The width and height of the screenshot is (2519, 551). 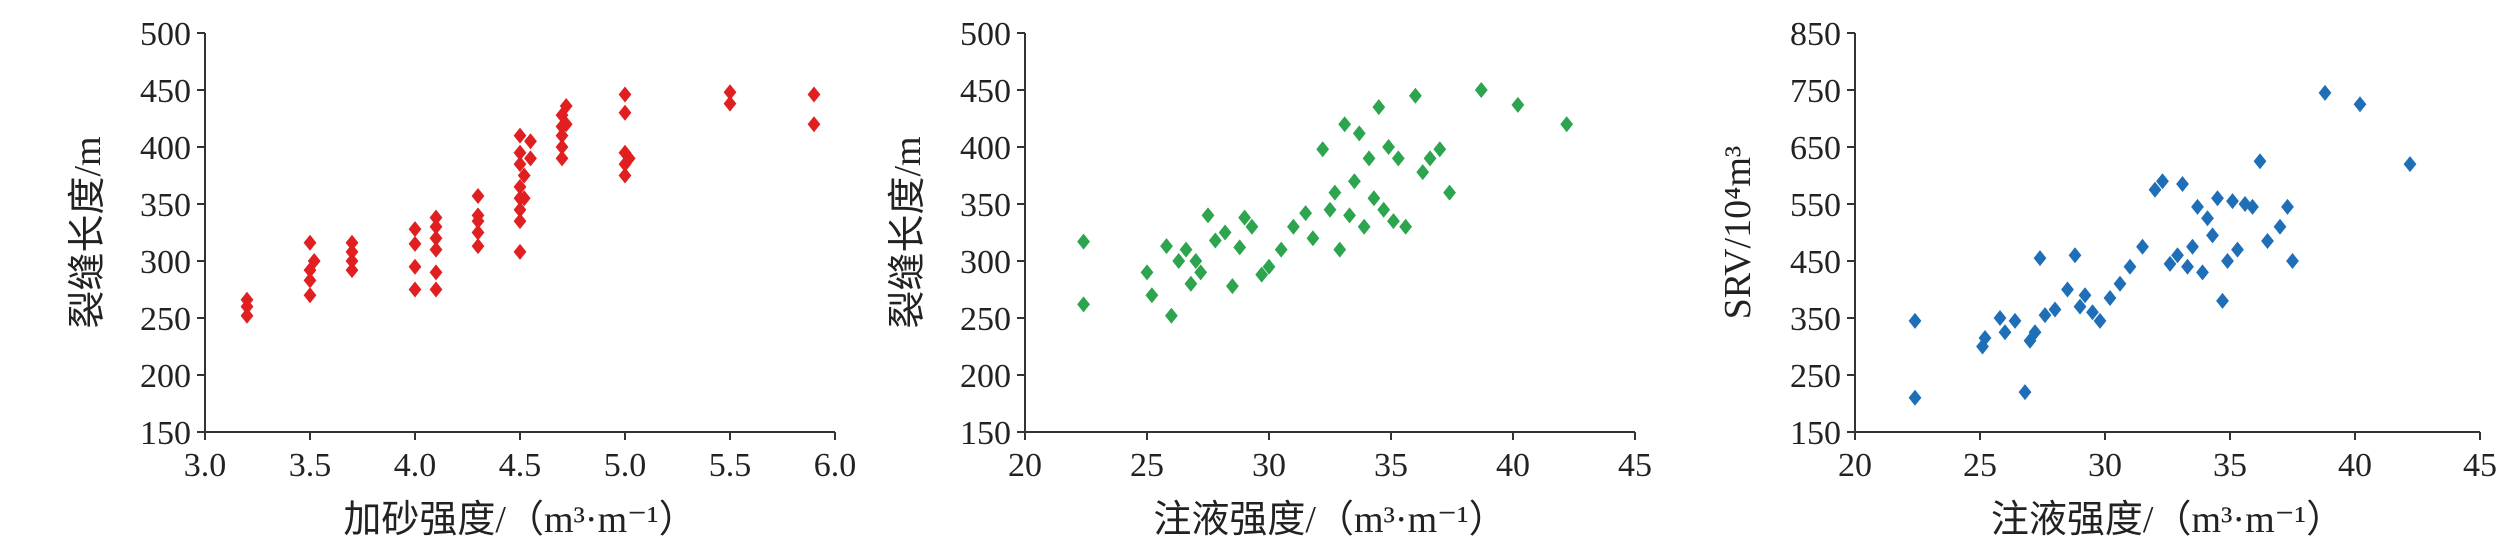 What do you see at coordinates (1815, 34) in the screenshot?
I see `y-tick-label: 850` at bounding box center [1815, 34].